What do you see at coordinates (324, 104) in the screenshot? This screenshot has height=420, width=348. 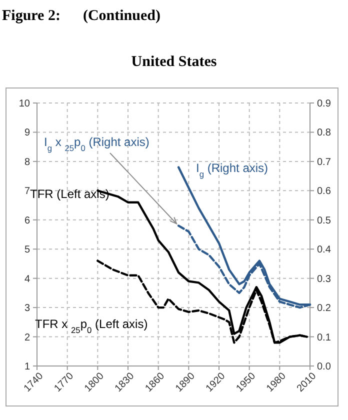 I see `y2-tick-label: 0.9` at bounding box center [324, 104].